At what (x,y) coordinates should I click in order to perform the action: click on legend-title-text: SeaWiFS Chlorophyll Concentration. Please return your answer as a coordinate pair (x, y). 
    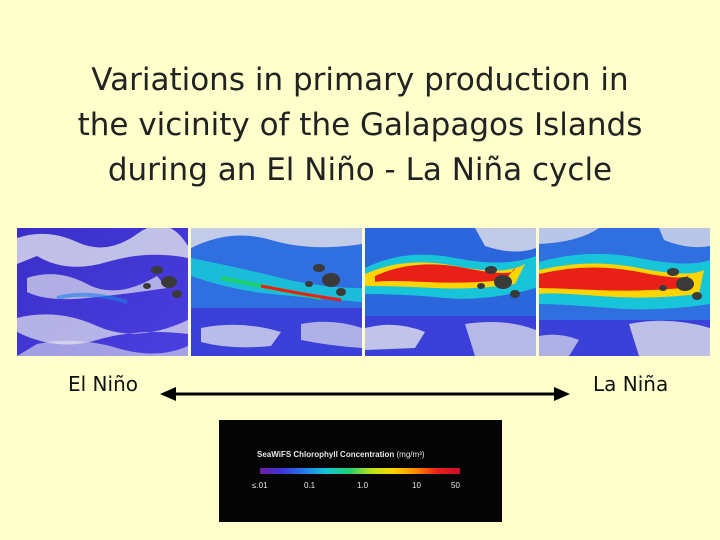
    Looking at the image, I should click on (326, 454).